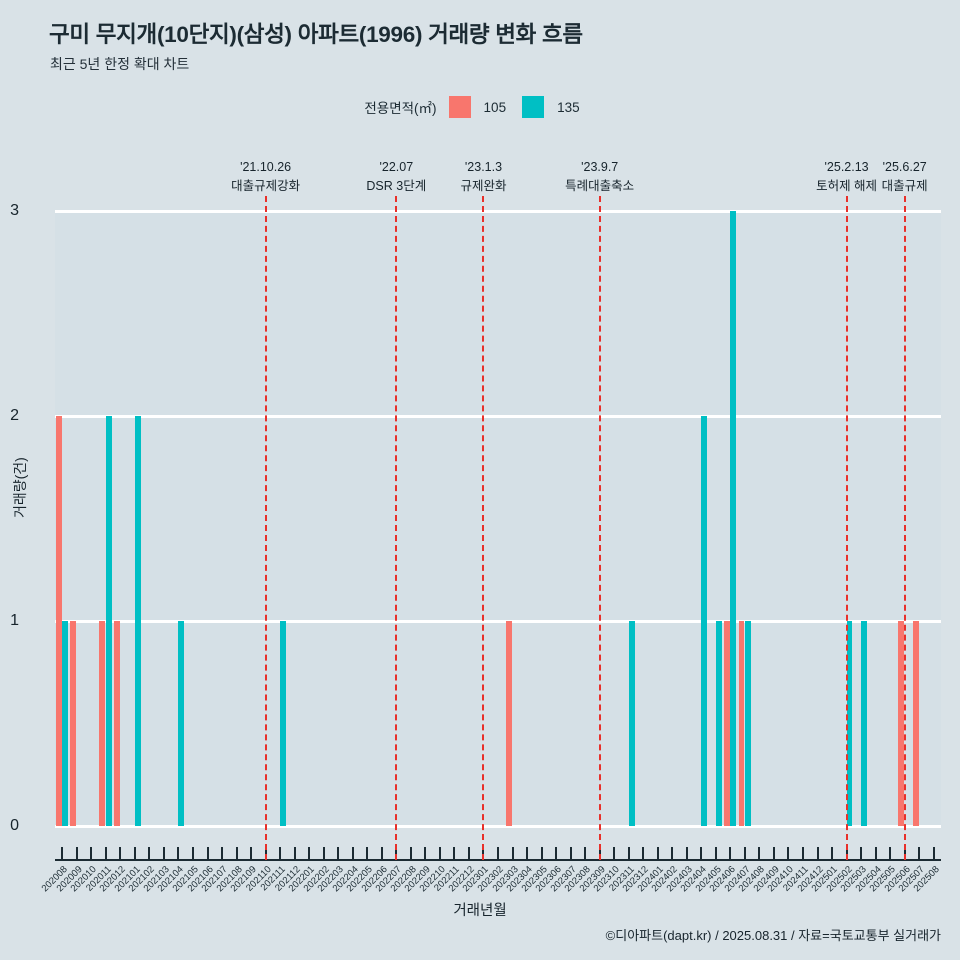  I want to click on legend-item-105: 105, so click(477, 107).